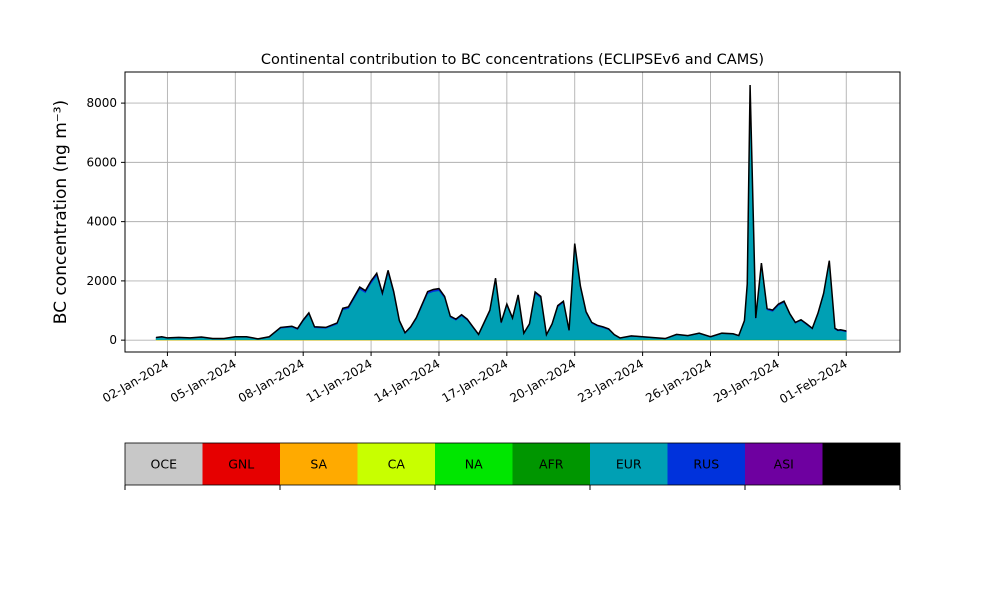 This screenshot has height=600, width=1000. I want to click on legend-label-na: NA, so click(474, 464).